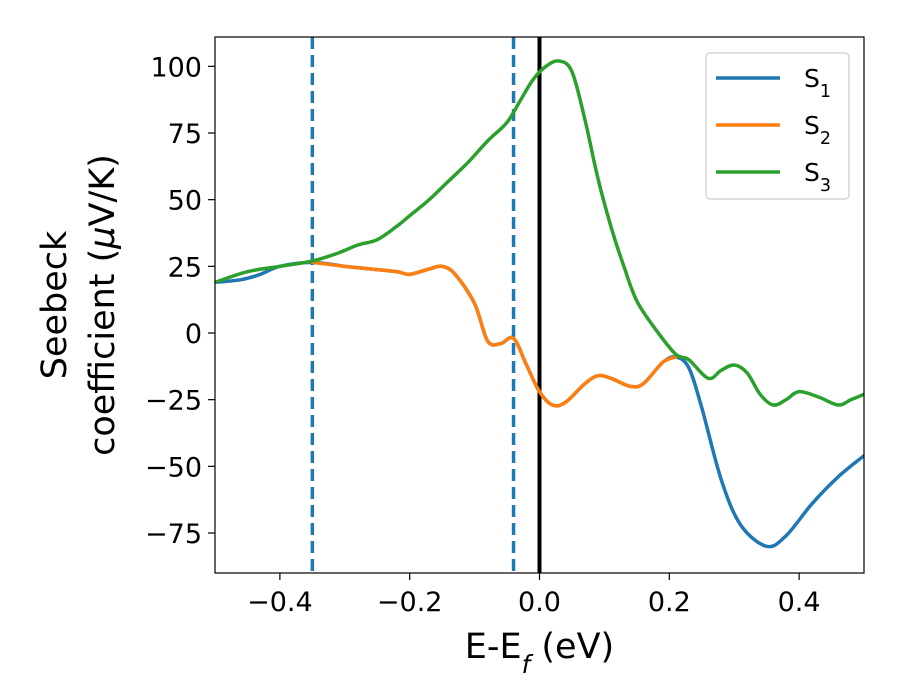 This screenshot has height=700, width=900. I want to click on y-tick-label-part: −25, so click(173, 401).